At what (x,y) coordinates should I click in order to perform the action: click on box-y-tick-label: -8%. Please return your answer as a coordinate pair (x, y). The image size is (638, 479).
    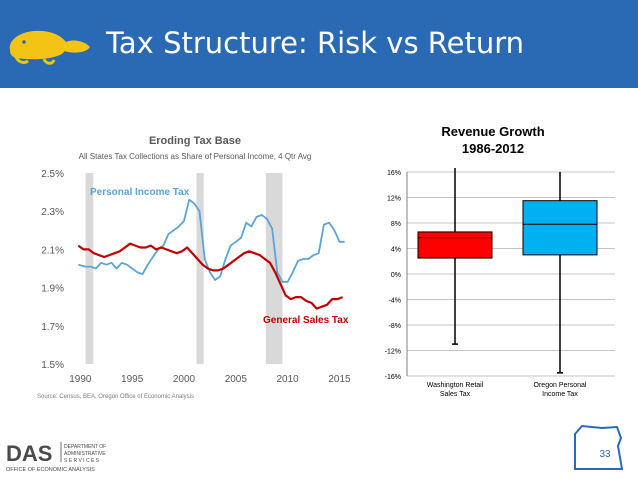
    Looking at the image, I should click on (395, 326).